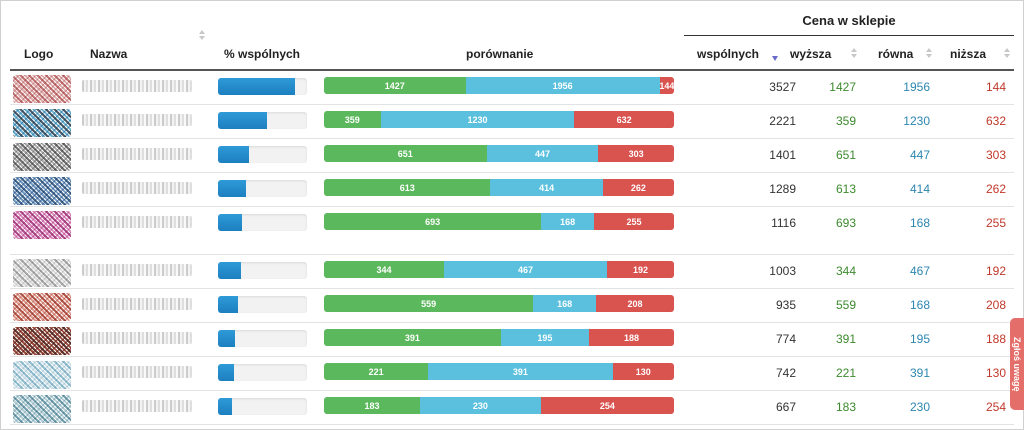 The image size is (1024, 430). What do you see at coordinates (542, 153) in the screenshot?
I see `segment-equal: 447` at bounding box center [542, 153].